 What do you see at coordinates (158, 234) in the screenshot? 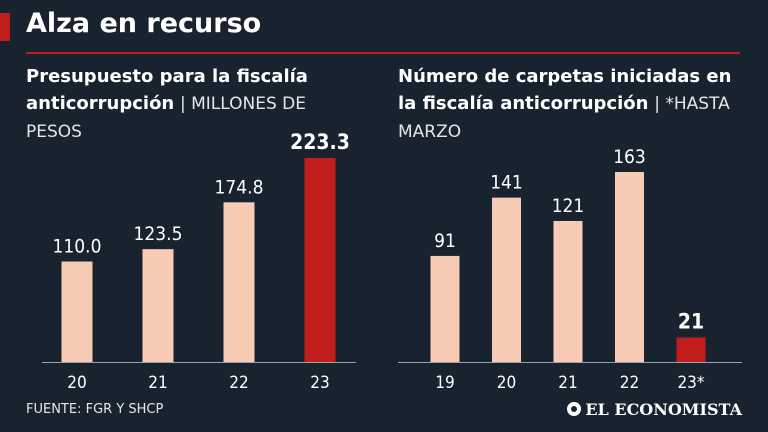
I see `budget-value-label: 123.5` at bounding box center [158, 234].